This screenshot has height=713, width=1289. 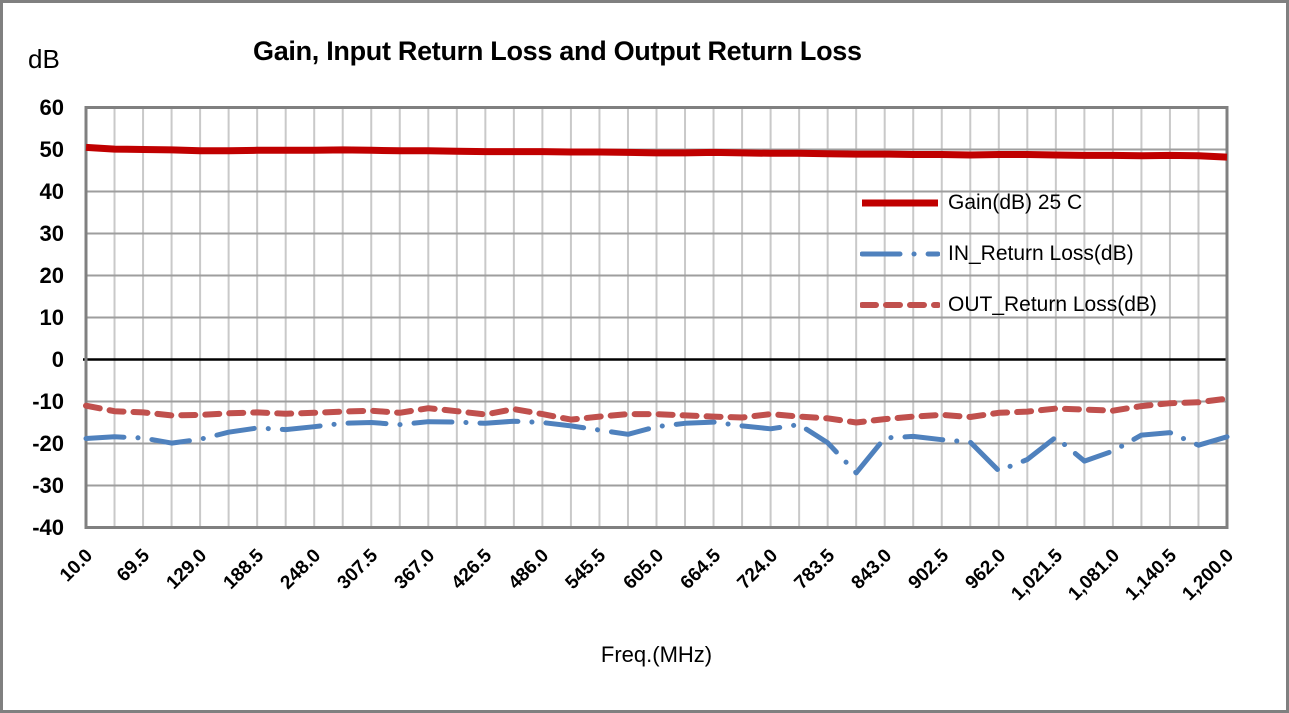 I want to click on legend-entry-in-return-loss: IN_Return Loss(dB), so click(x=1008, y=254).